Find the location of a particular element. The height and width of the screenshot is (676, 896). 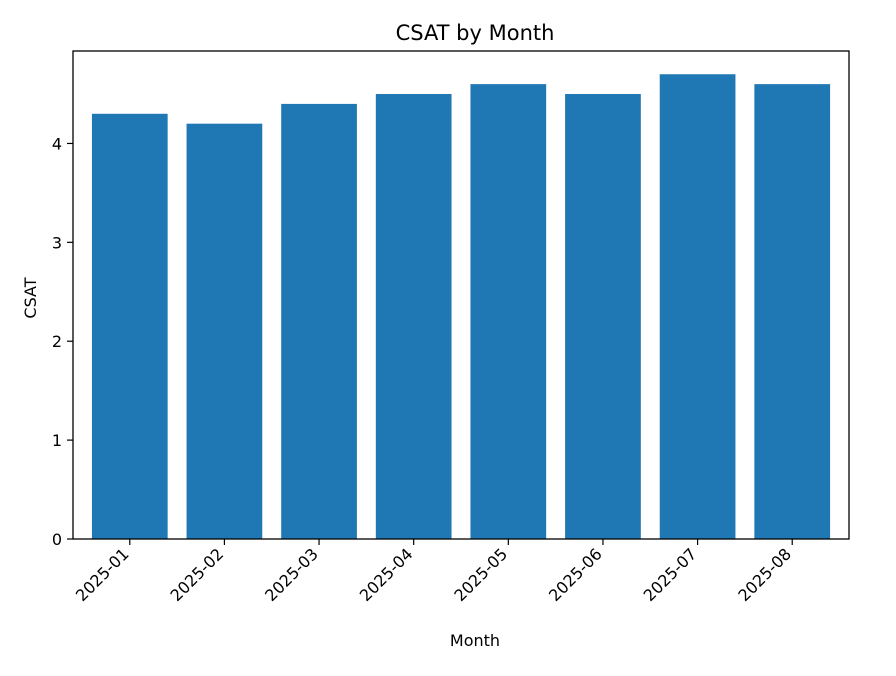

x-tick-label: 2025-08 is located at coordinates (764, 574).